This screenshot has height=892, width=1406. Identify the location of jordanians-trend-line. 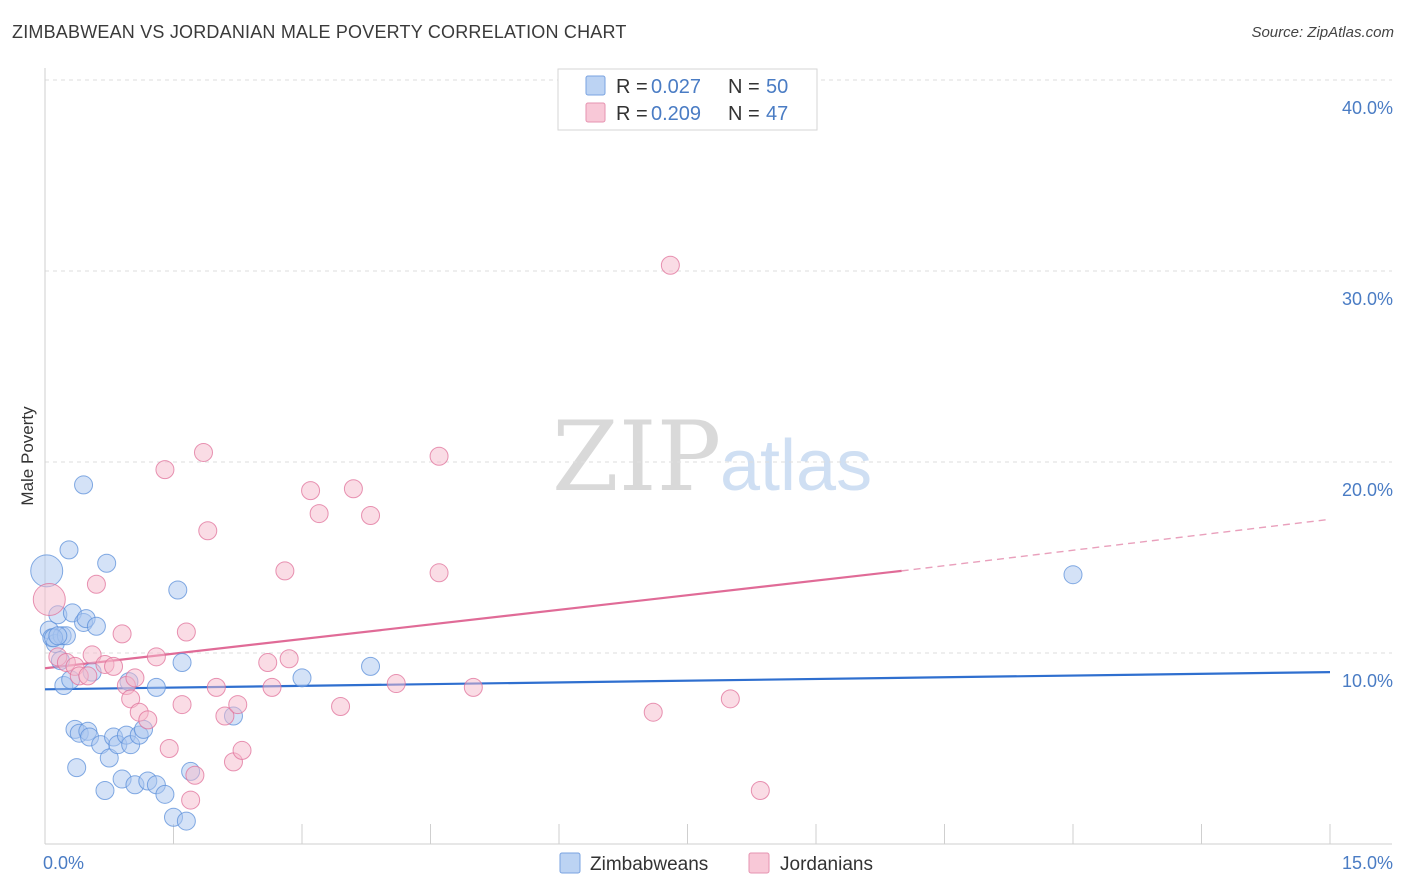
(473, 619).